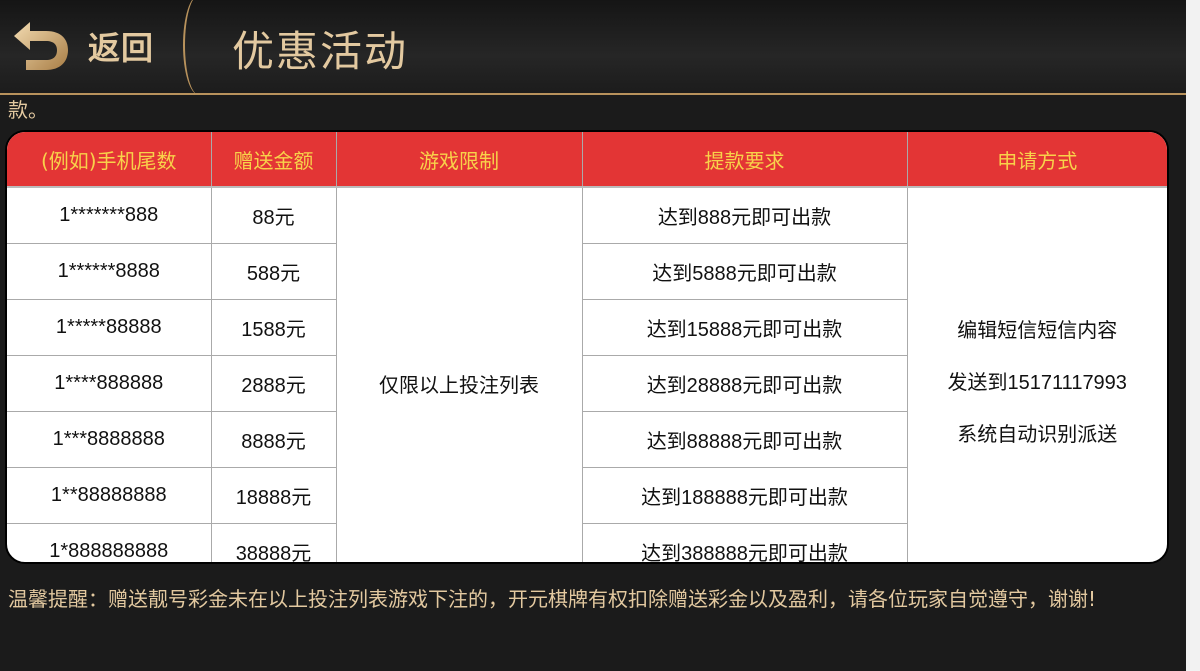 This screenshot has width=1200, height=671. I want to click on amount-cell: 38888元, so click(273, 542).